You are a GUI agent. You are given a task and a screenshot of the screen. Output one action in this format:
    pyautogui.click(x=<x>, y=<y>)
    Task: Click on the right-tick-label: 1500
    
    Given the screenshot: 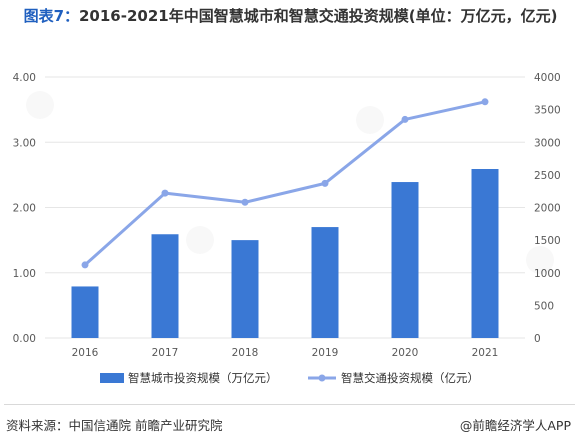 What is the action you would take?
    pyautogui.click(x=547, y=241)
    